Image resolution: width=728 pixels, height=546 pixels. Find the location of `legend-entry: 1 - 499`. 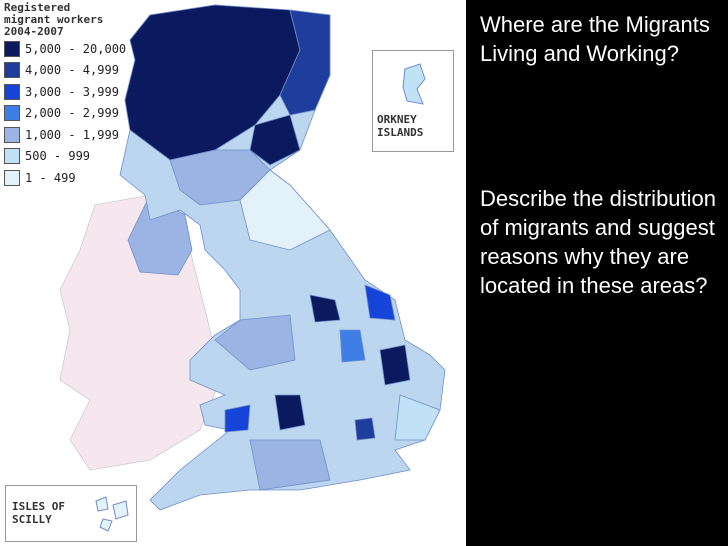

legend-entry: 1 - 499 is located at coordinates (65, 178).